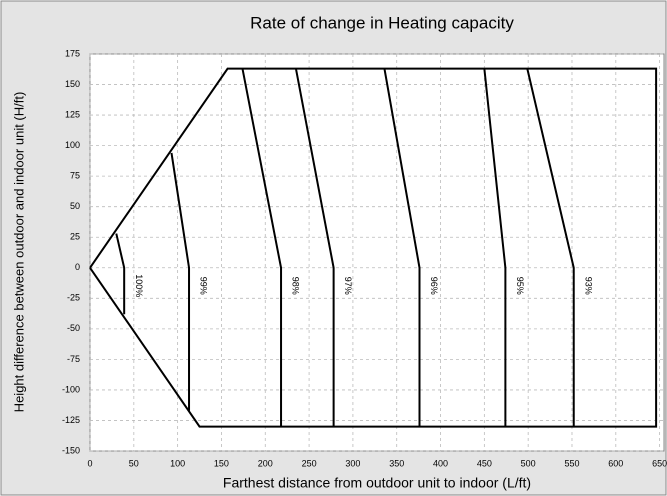 This screenshot has height=496, width=667. What do you see at coordinates (296, 286) in the screenshot?
I see `series-label: 98%` at bounding box center [296, 286].